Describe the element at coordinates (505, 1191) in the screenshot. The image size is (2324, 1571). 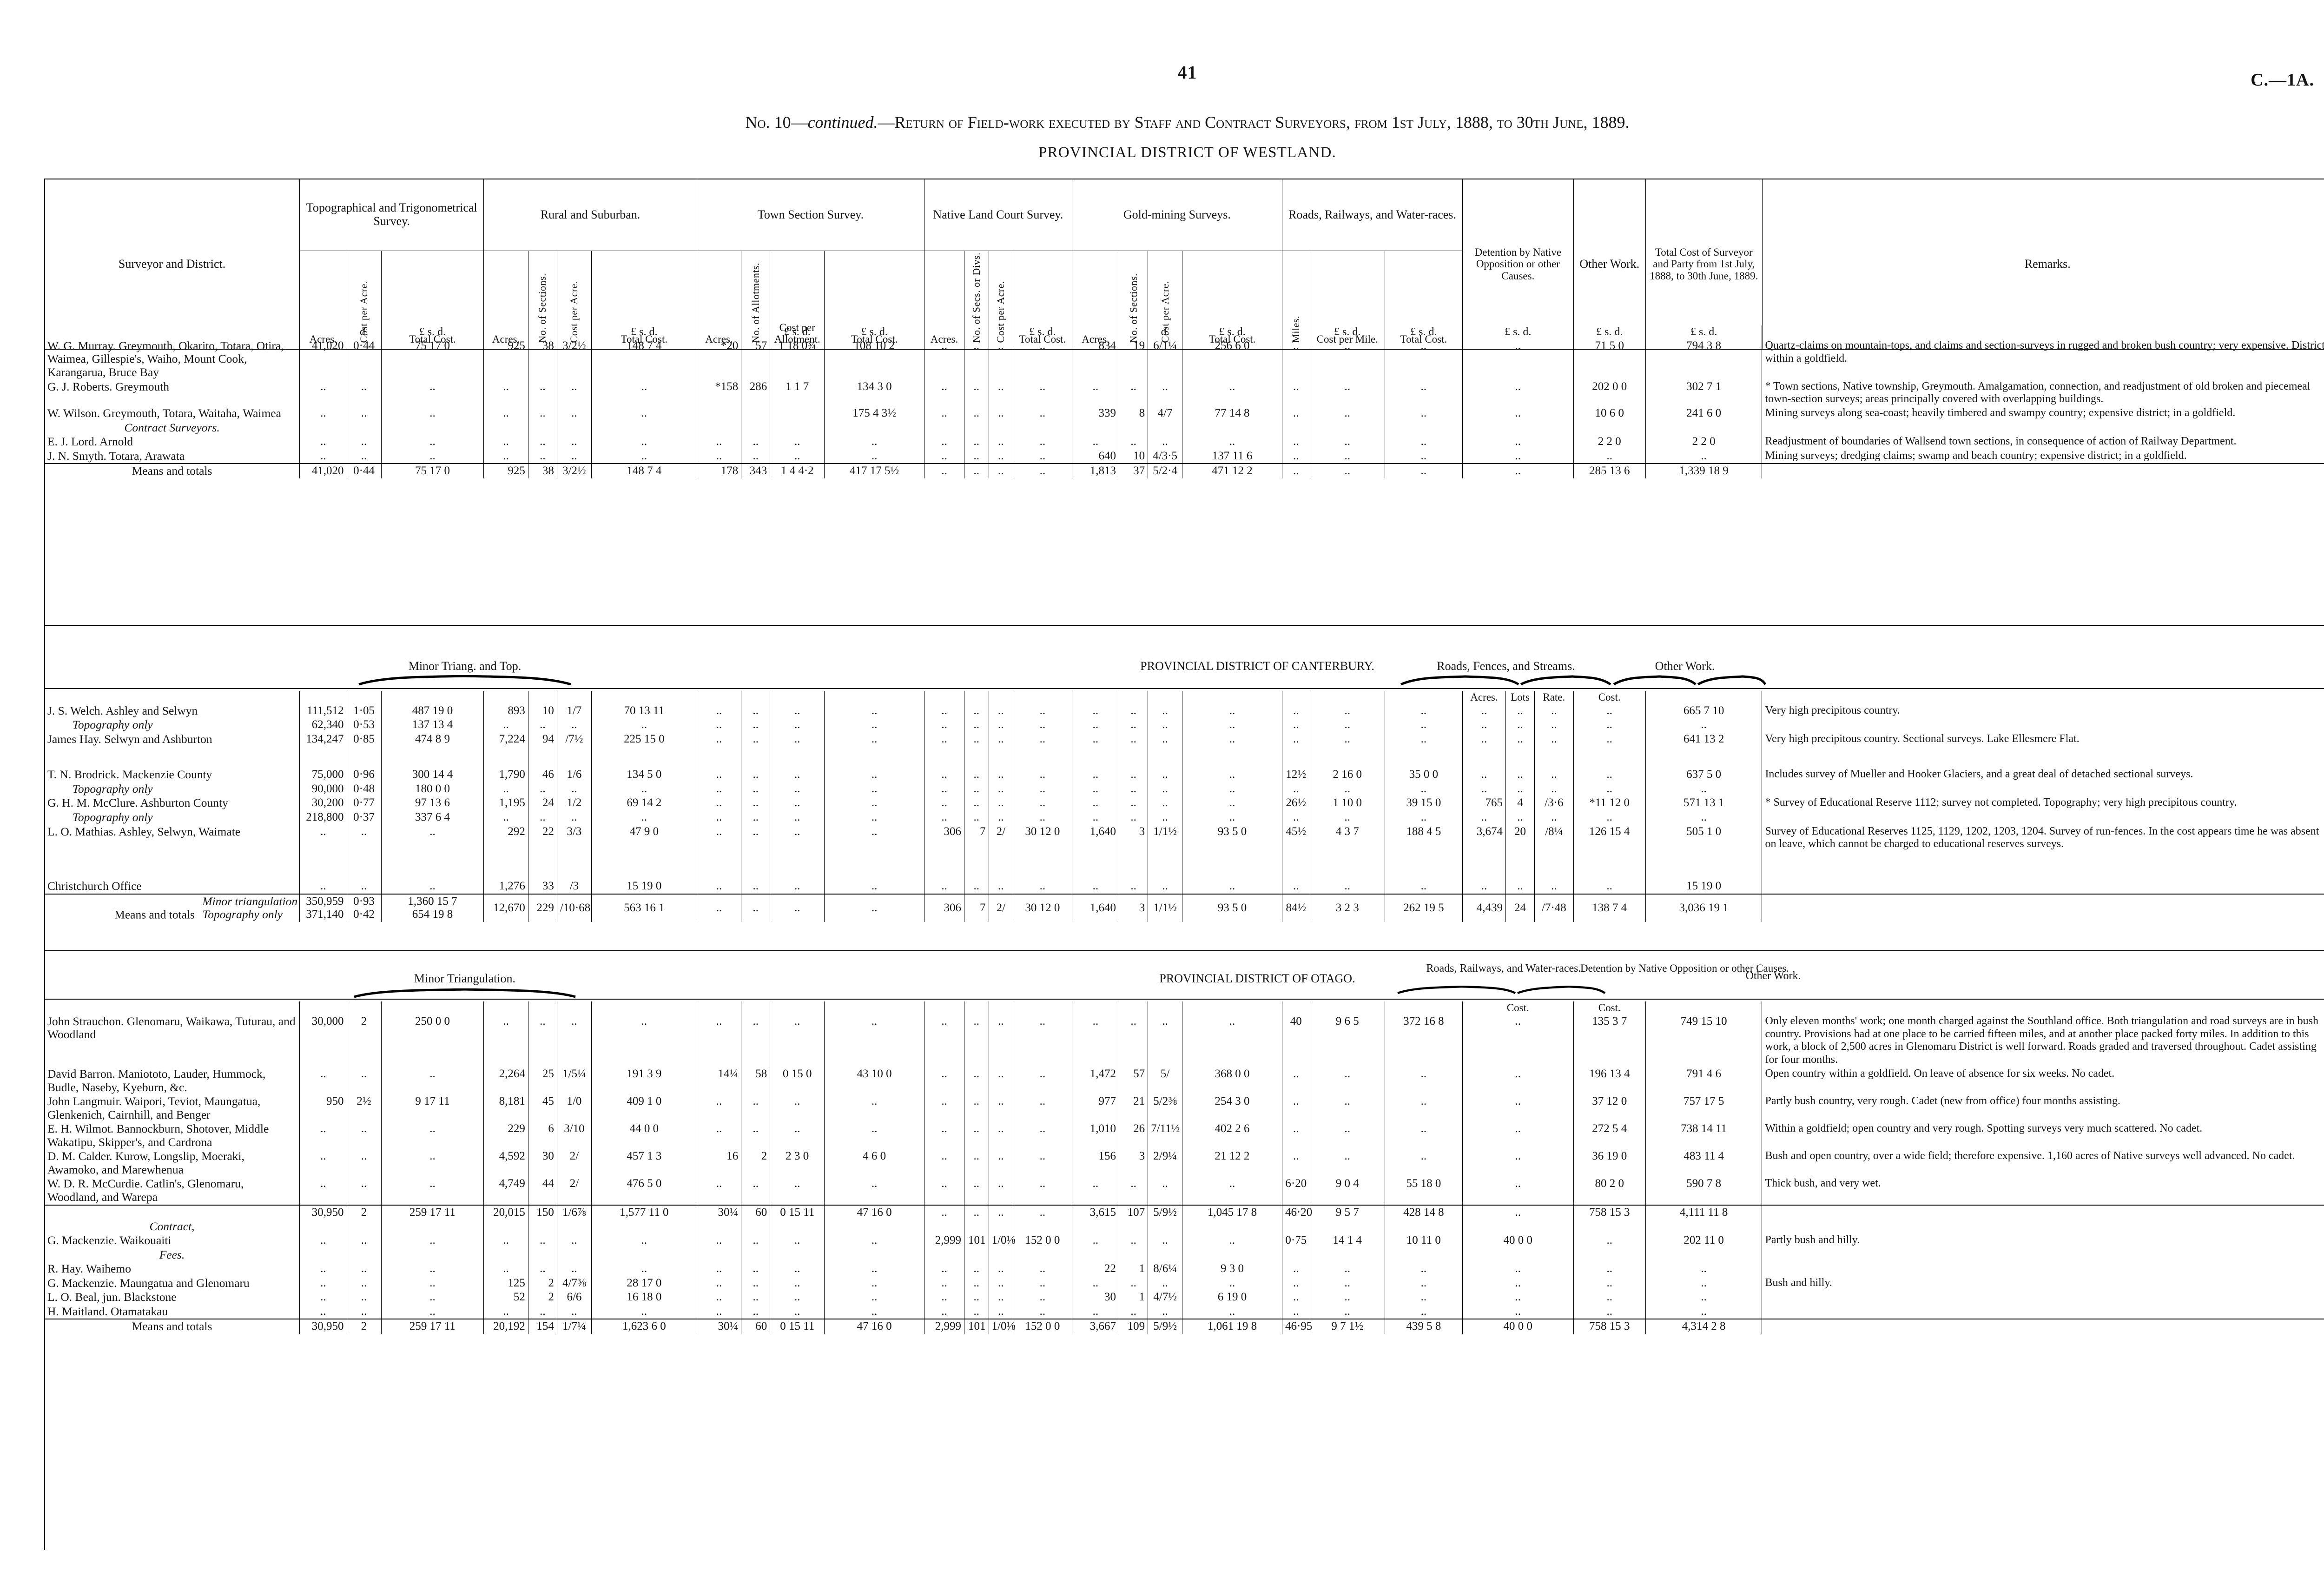
I see `cell-rural-acres: 4,749` at that location.